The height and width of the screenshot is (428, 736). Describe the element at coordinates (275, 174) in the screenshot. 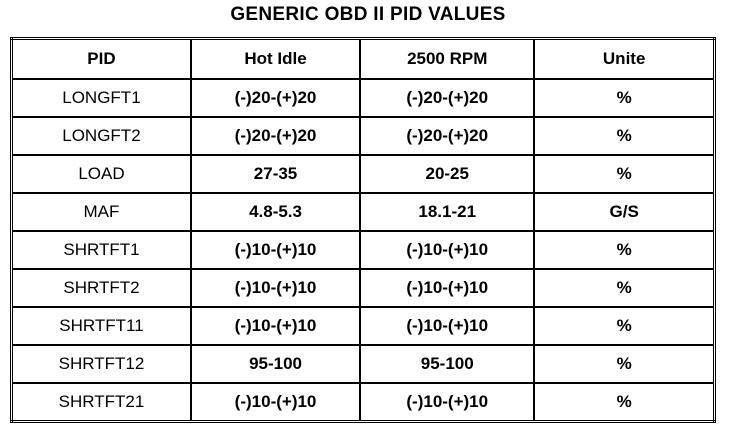

I see `value-cell: 27-35` at that location.